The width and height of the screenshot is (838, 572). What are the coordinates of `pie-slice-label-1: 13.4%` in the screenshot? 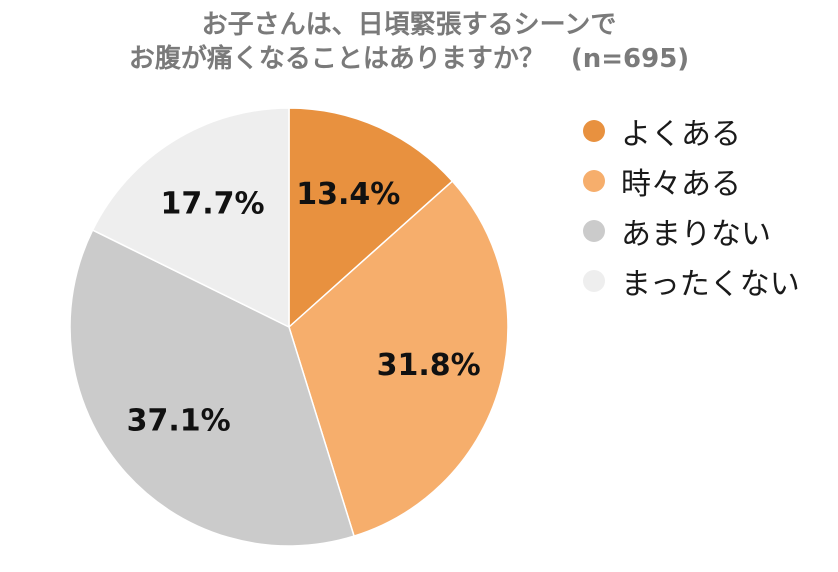 It's located at (348, 194).